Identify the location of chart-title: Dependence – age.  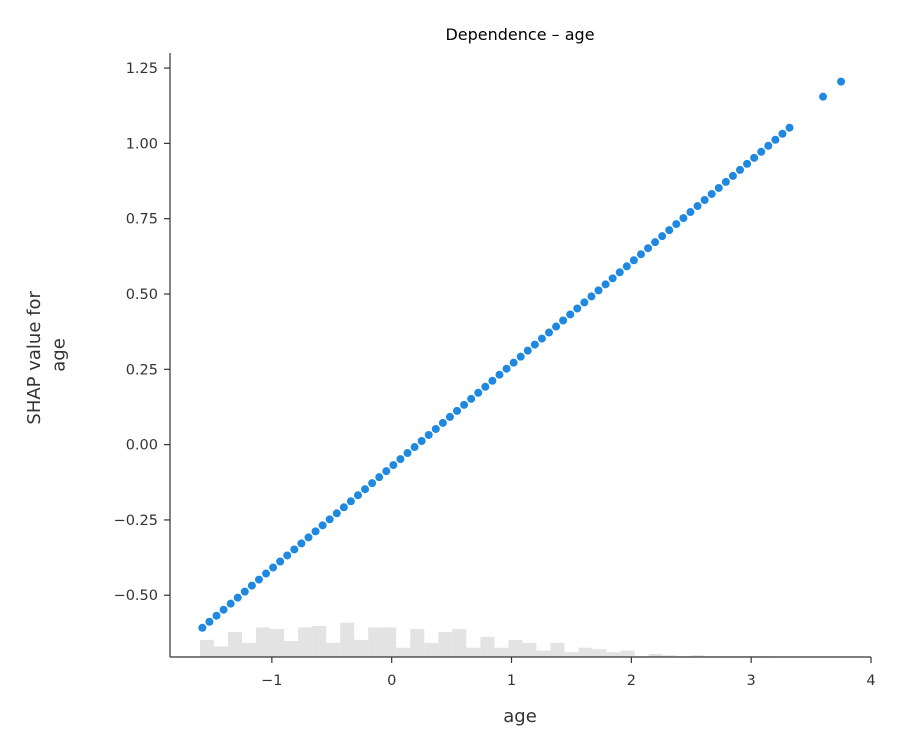
(519, 34).